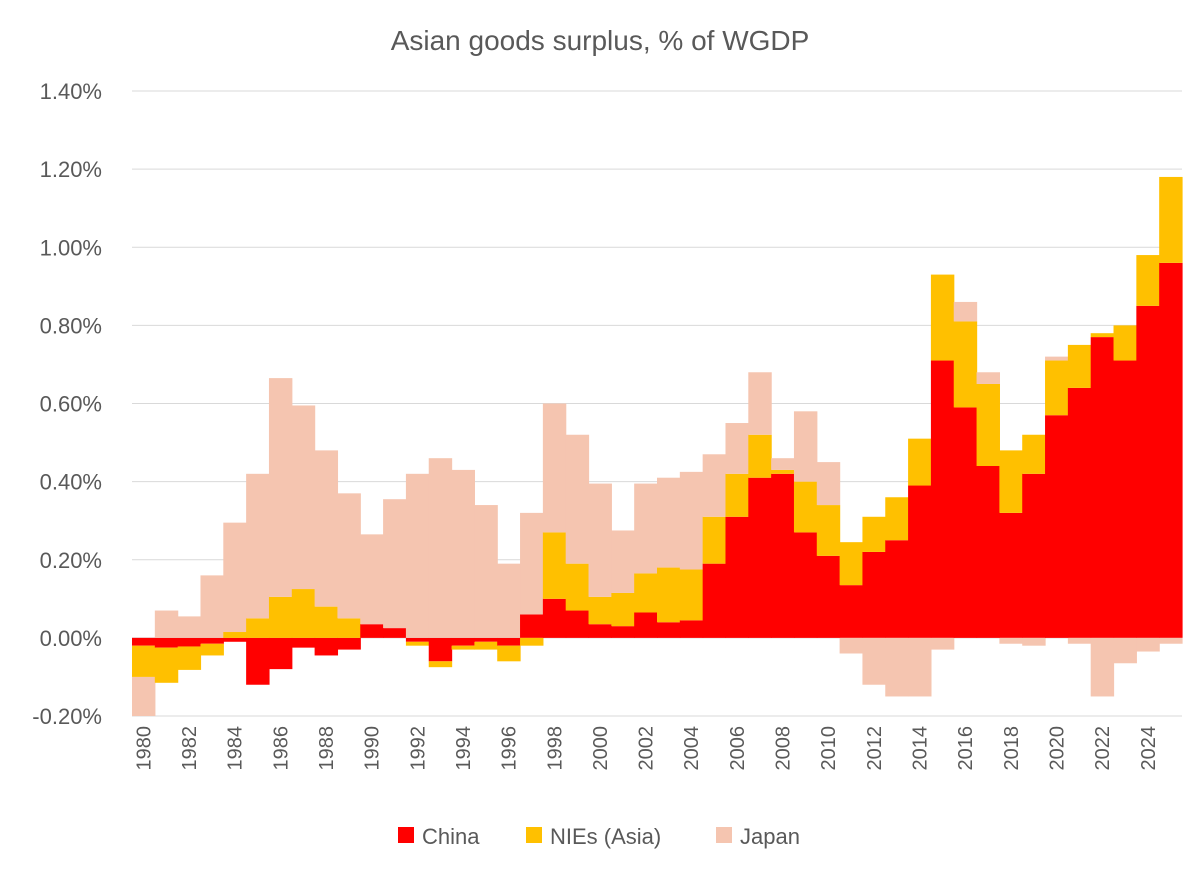 The width and height of the screenshot is (1200, 872). I want to click on x-tick-label: 2008, so click(784, 748).